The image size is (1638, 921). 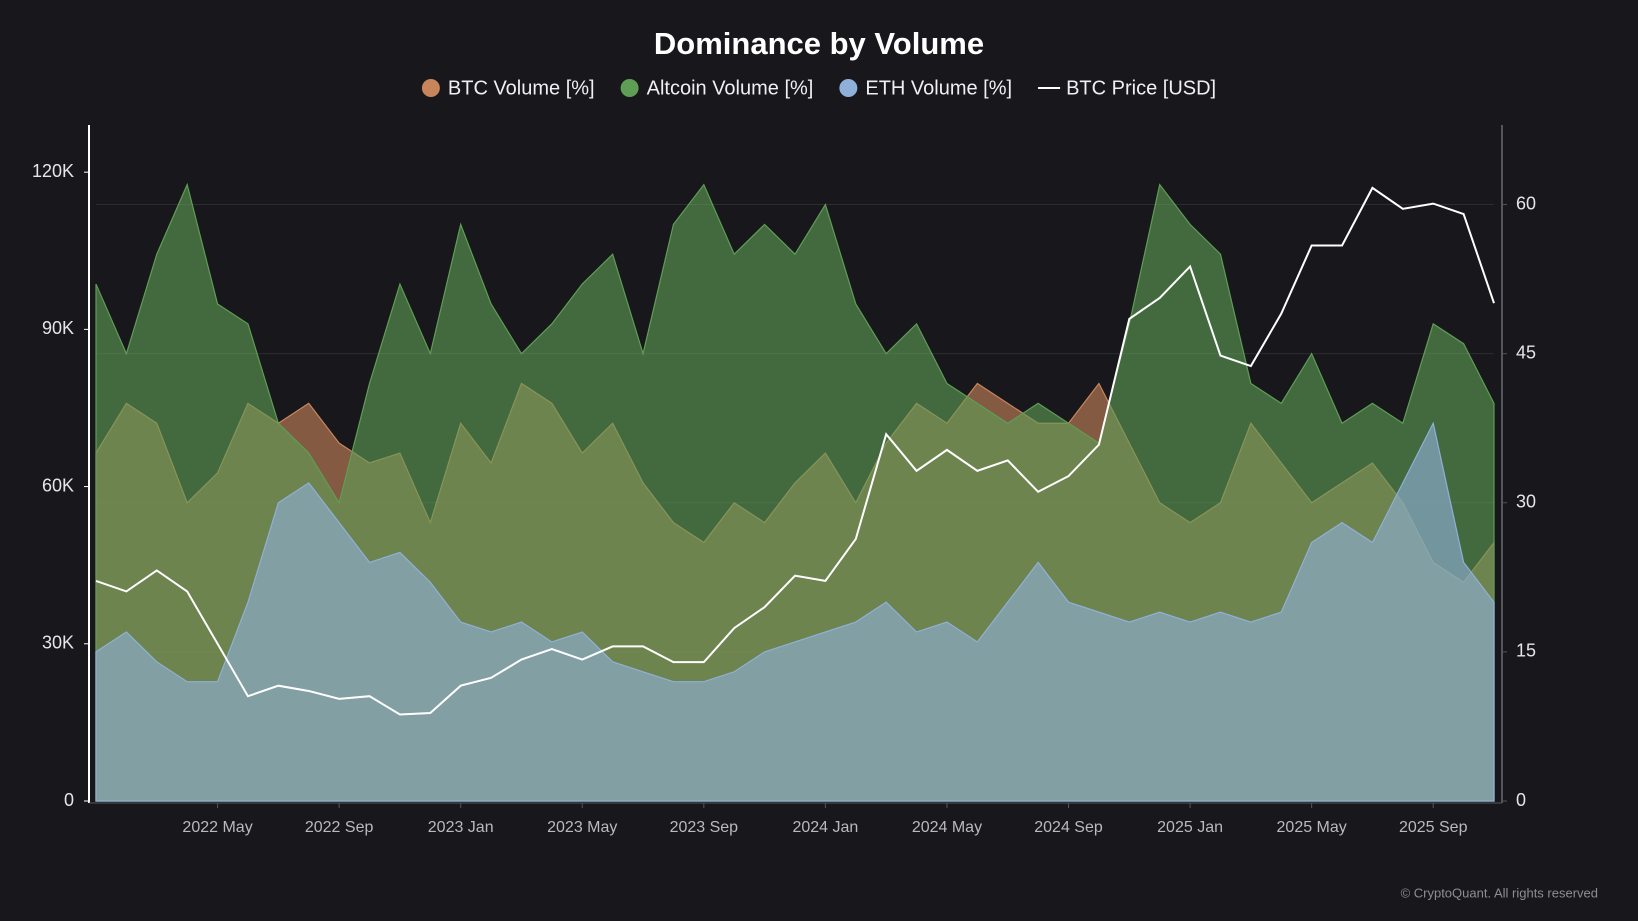 What do you see at coordinates (1526, 203) in the screenshot?
I see `y2-tick-label: 60` at bounding box center [1526, 203].